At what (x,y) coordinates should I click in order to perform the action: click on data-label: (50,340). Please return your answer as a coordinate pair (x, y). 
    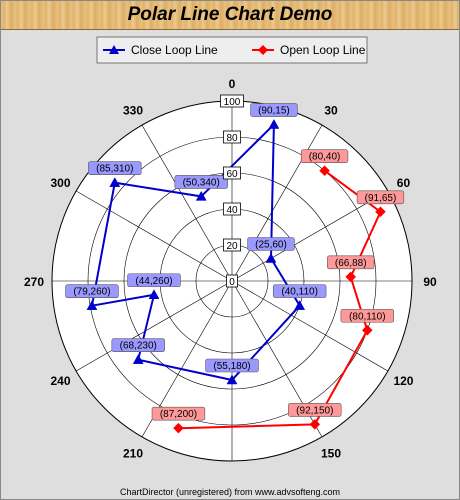
    Looking at the image, I should click on (201, 182).